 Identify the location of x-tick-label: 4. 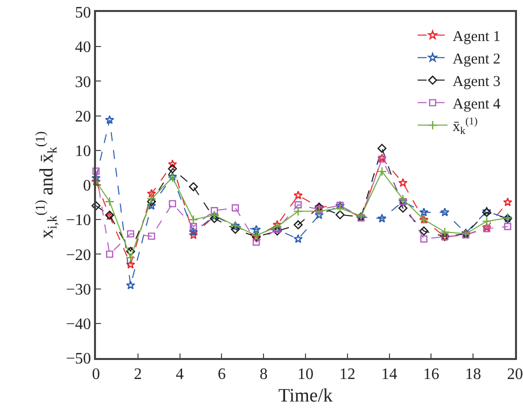
(180, 374).